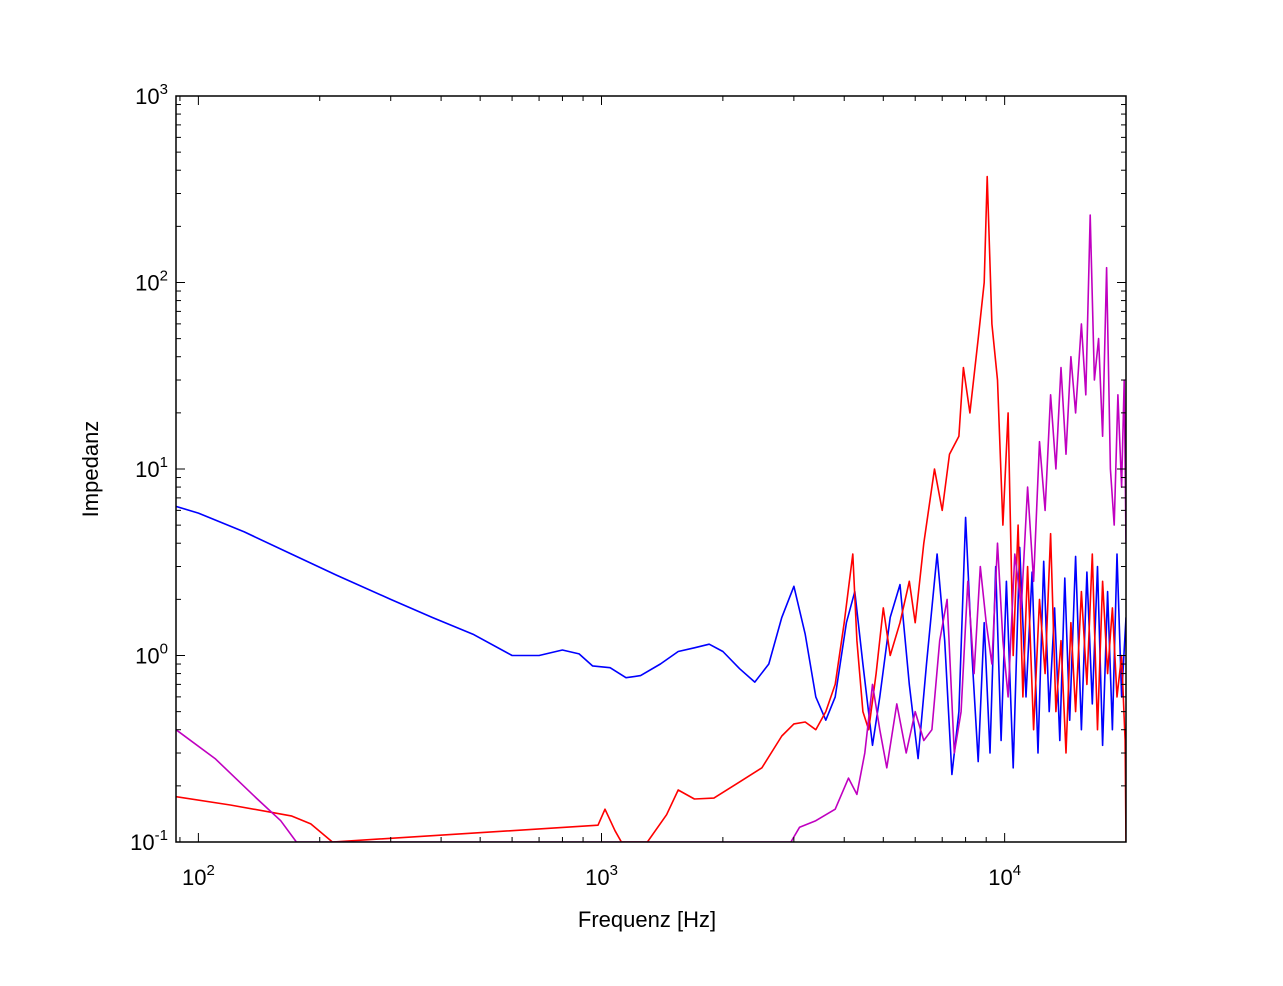 This screenshot has height=986, width=1283. Describe the element at coordinates (151, 282) in the screenshot. I see `y-tick-label: 10²` at that location.